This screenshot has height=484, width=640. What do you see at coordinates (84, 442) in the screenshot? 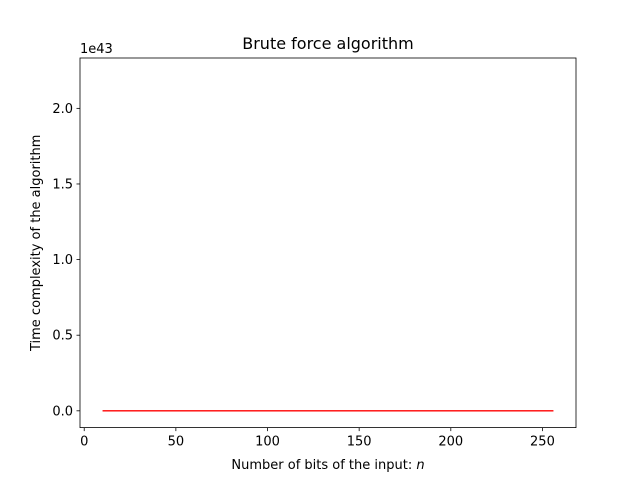
I see `x-tick-label: 0` at bounding box center [84, 442].